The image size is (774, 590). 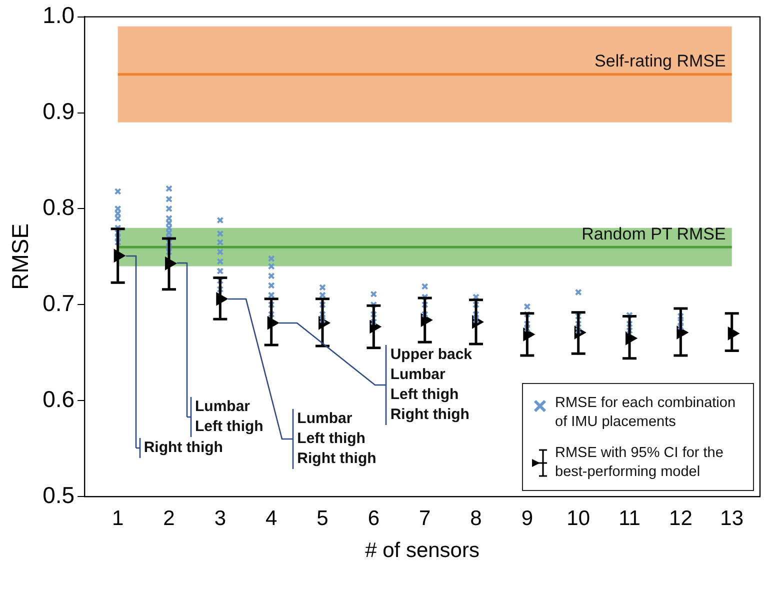 I want to click on x-tick-label: 3, so click(x=220, y=518).